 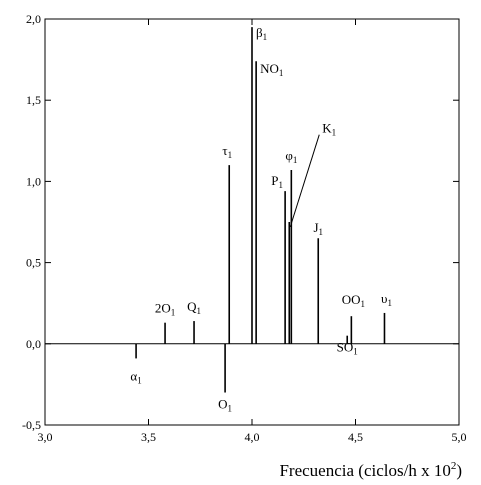 What do you see at coordinates (370, 470) in the screenshot?
I see `x-axis-title: Frecuencia (ciclos/h x 102)` at bounding box center [370, 470].